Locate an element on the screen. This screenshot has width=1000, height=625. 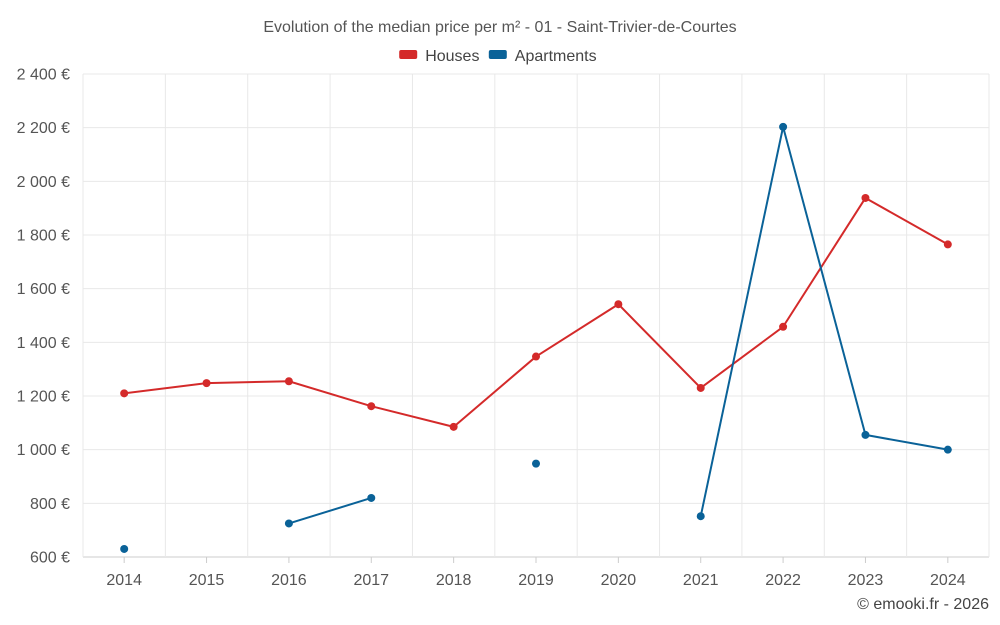
legend-item-houses: Houses is located at coordinates (439, 56).